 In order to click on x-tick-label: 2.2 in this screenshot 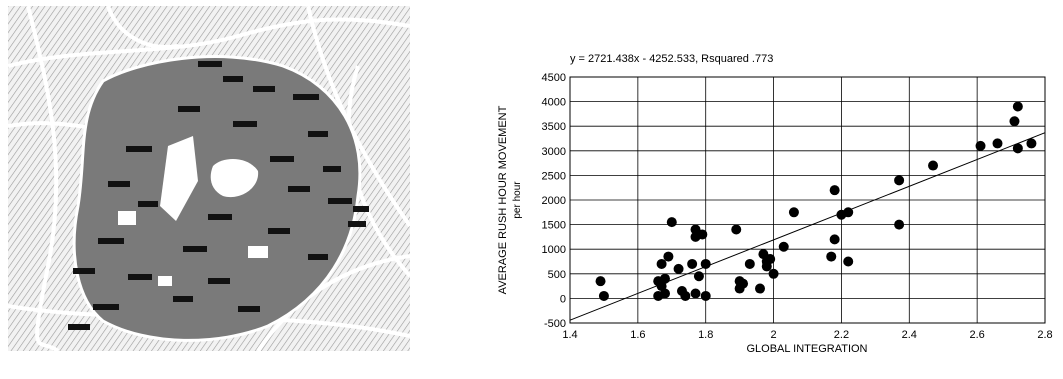, I will do `click(841, 335)`.